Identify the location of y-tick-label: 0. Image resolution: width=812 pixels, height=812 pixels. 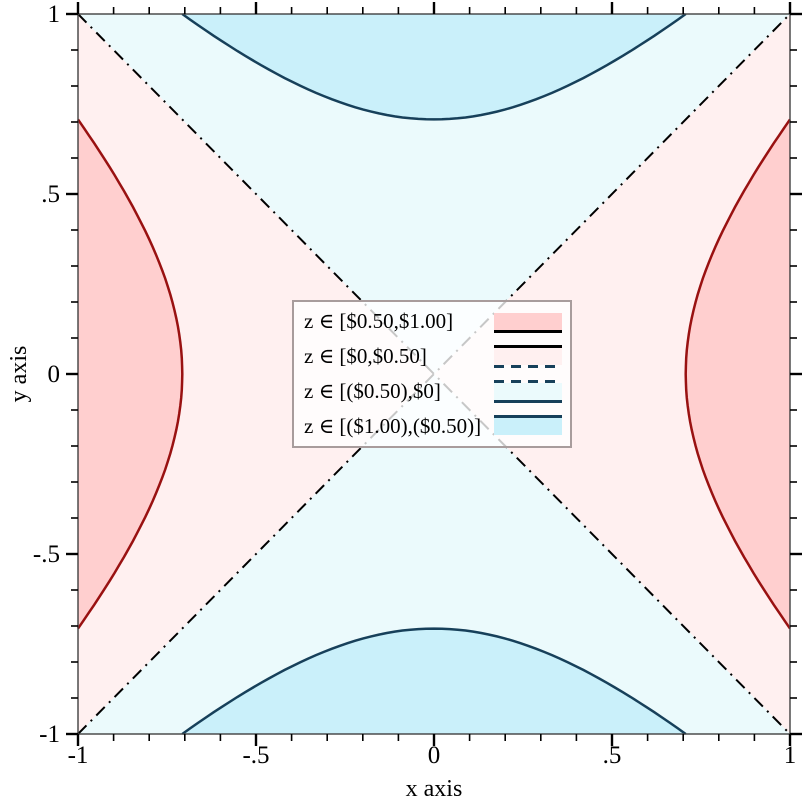
(54, 374).